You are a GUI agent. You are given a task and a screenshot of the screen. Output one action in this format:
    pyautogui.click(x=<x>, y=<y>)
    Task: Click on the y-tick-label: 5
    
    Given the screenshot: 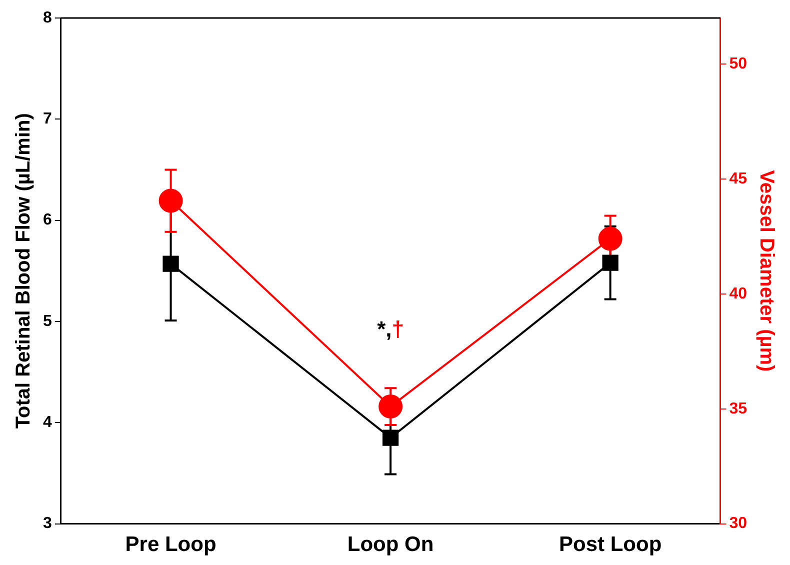 What is the action you would take?
    pyautogui.click(x=47, y=321)
    